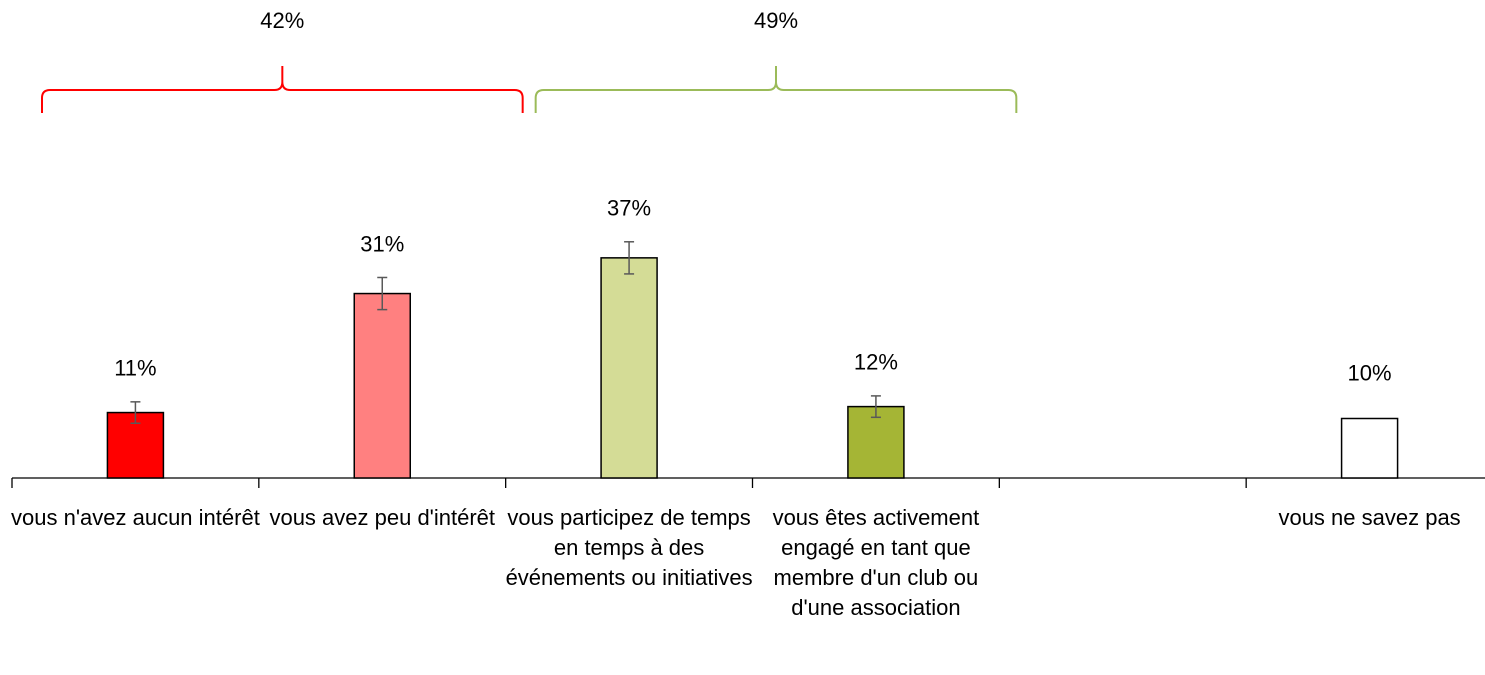 This screenshot has width=1485, height=675. Describe the element at coordinates (876, 362) in the screenshot. I see `data-label: 12%` at that location.